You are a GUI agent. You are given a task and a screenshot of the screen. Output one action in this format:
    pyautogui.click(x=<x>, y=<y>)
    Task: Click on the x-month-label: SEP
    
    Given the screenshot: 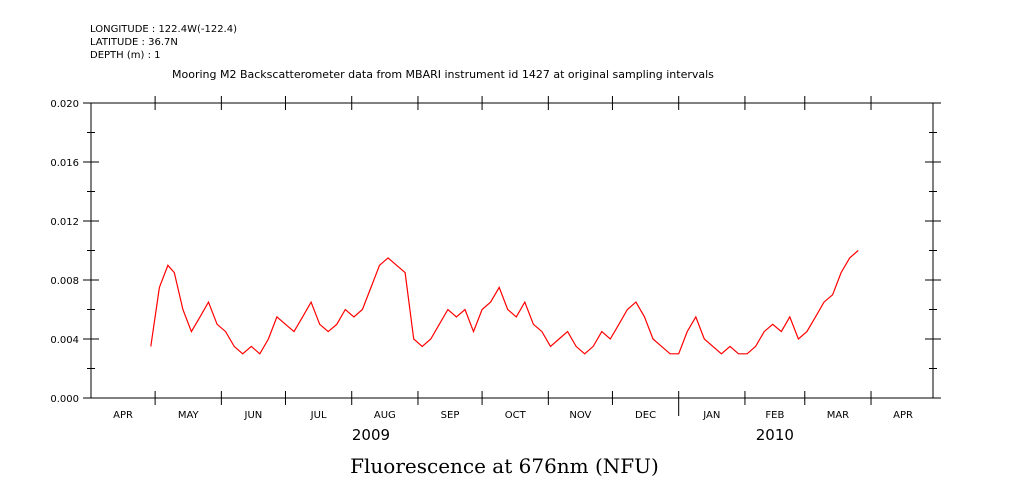 What is the action you would take?
    pyautogui.click(x=450, y=415)
    